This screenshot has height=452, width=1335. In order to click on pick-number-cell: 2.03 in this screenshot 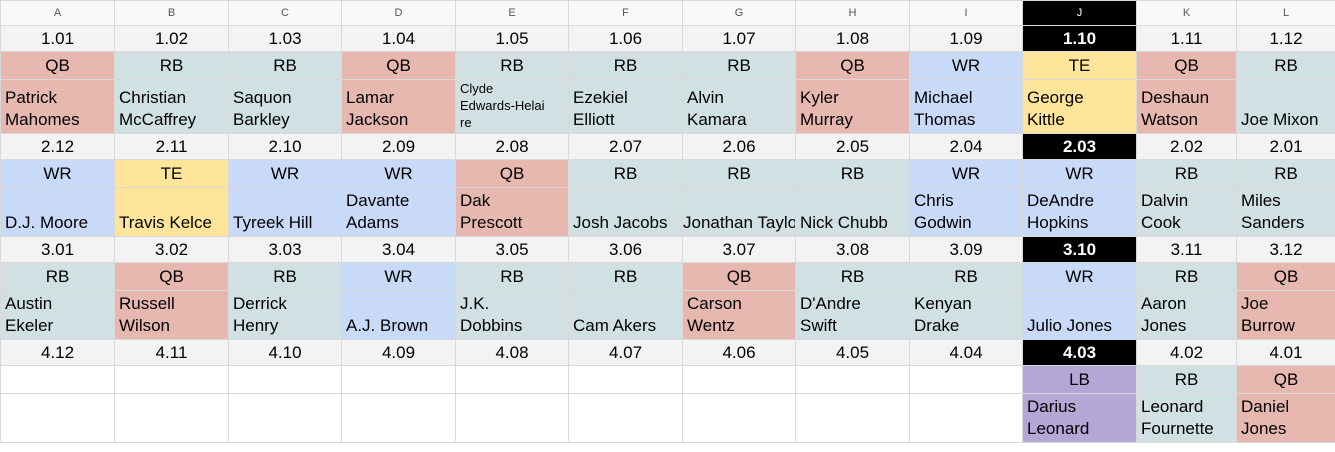, I will do `click(1079, 146)`.